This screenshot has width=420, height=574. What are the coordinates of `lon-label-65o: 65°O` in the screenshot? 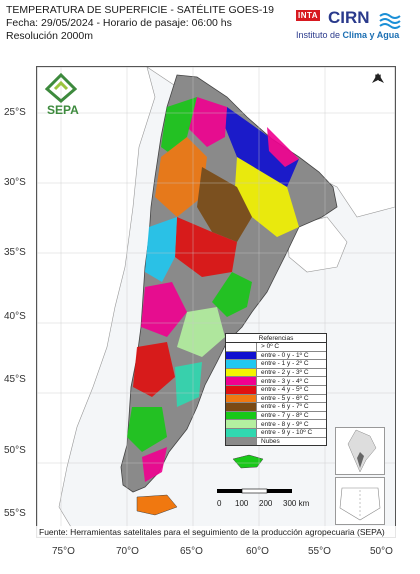 It's located at (191, 551).